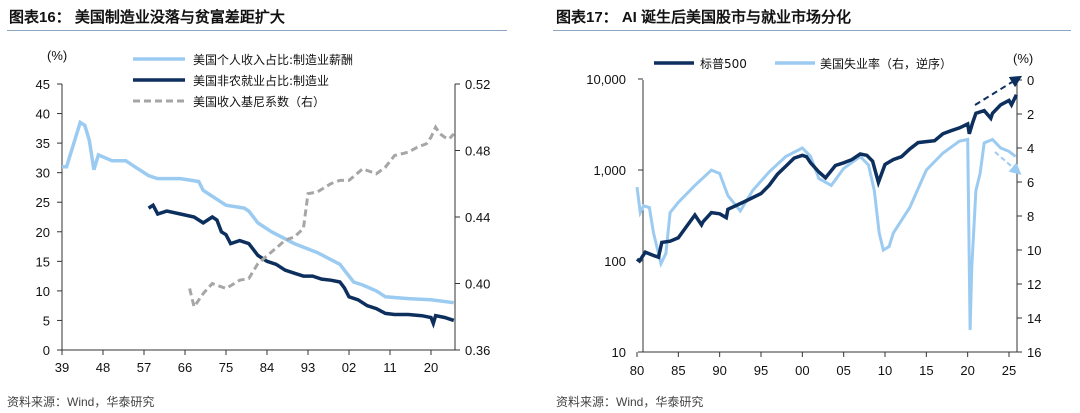 The height and width of the screenshot is (413, 1080). What do you see at coordinates (802, 370) in the screenshot?
I see `x-tick-label: 00` at bounding box center [802, 370].